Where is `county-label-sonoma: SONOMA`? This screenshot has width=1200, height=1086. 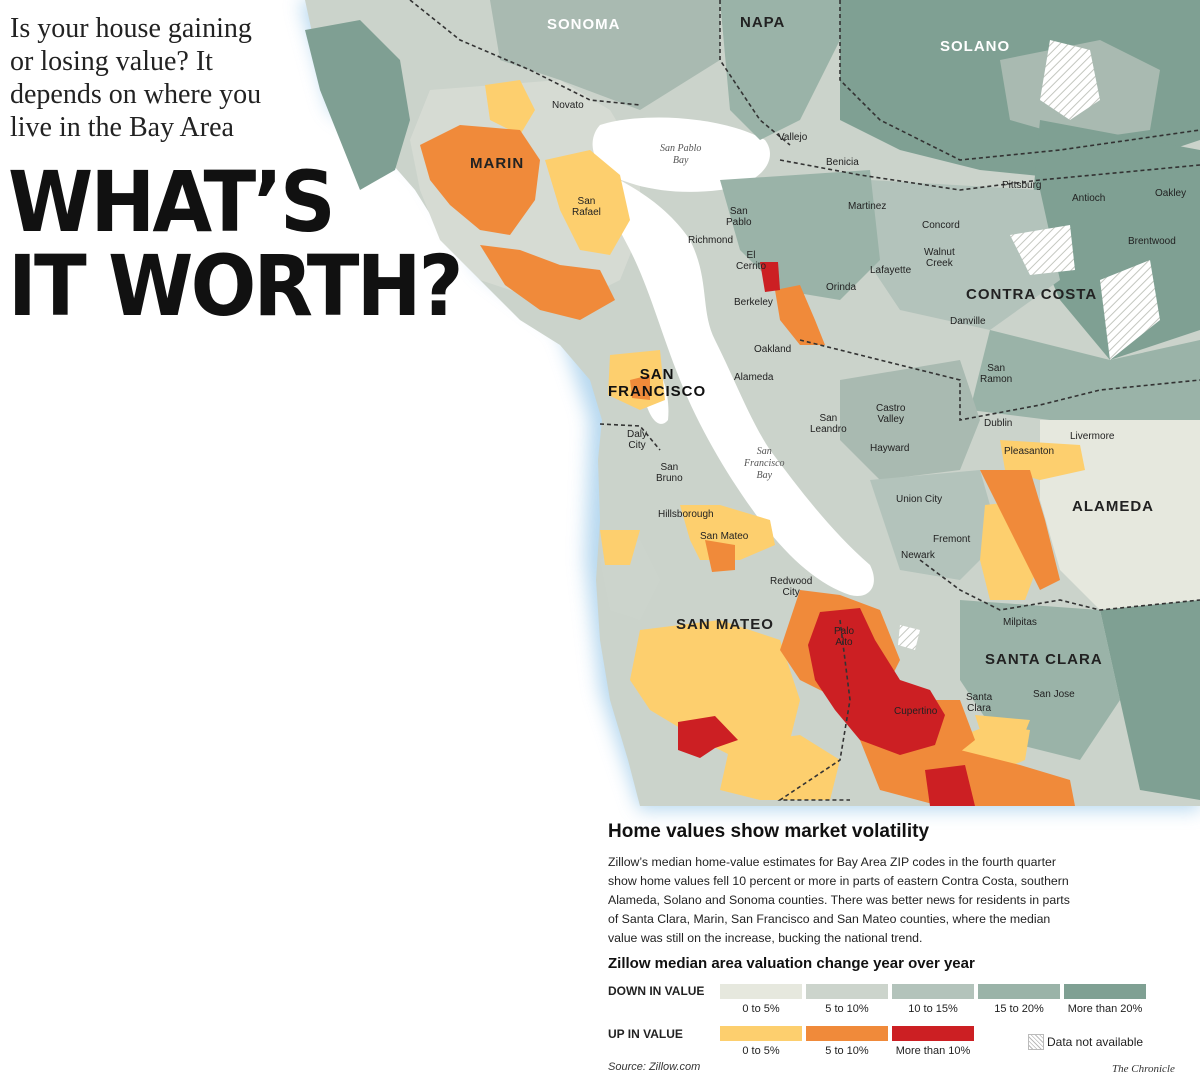
county-label-sonoma: SONOMA is located at coordinates (584, 24).